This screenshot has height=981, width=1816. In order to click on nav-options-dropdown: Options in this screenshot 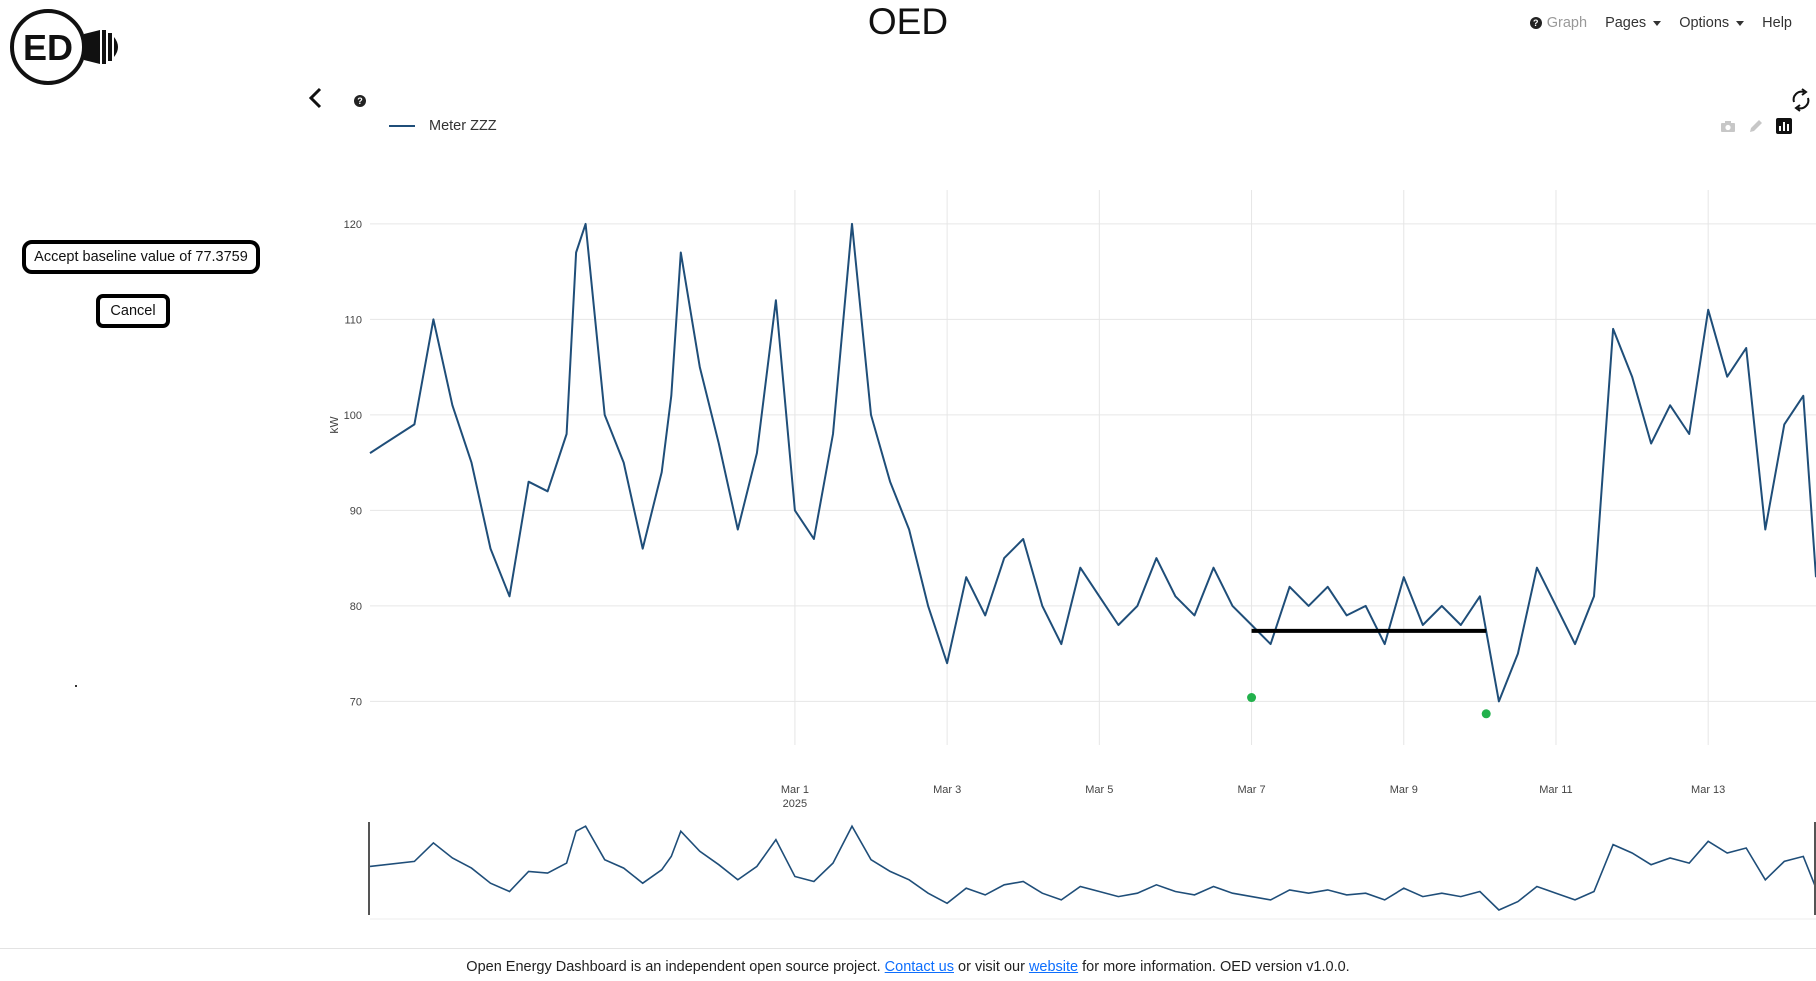, I will do `click(1712, 23)`.